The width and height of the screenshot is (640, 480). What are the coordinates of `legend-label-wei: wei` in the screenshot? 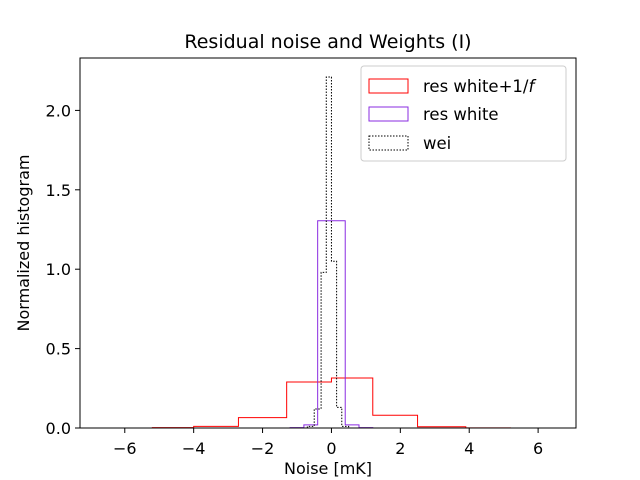 It's located at (437, 143).